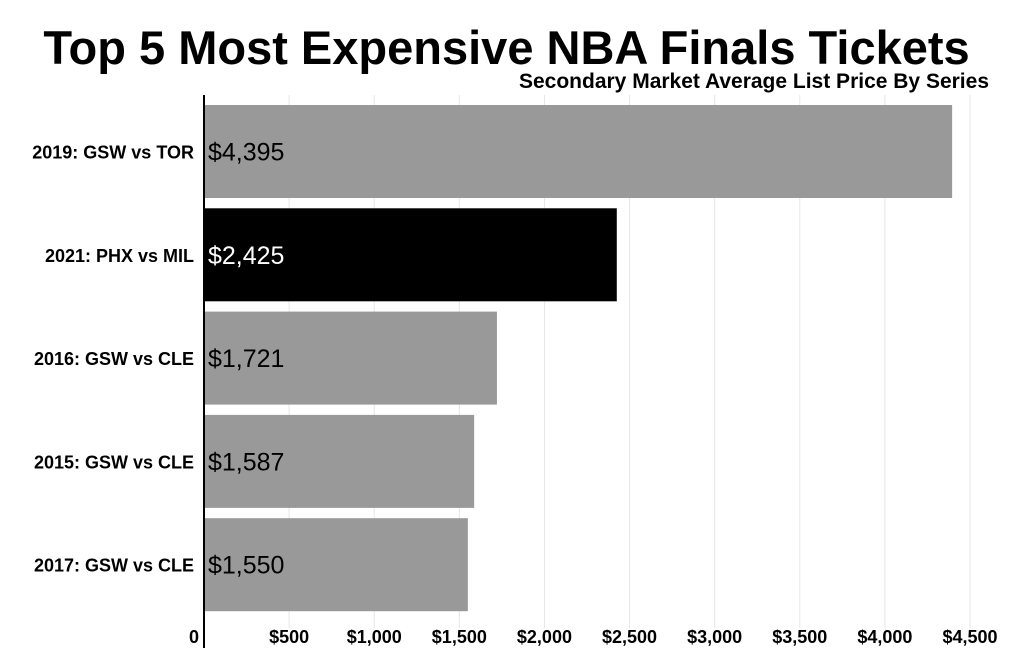 The height and width of the screenshot is (657, 1013). What do you see at coordinates (374, 637) in the screenshot?
I see `x-tick-label: $1,000` at bounding box center [374, 637].